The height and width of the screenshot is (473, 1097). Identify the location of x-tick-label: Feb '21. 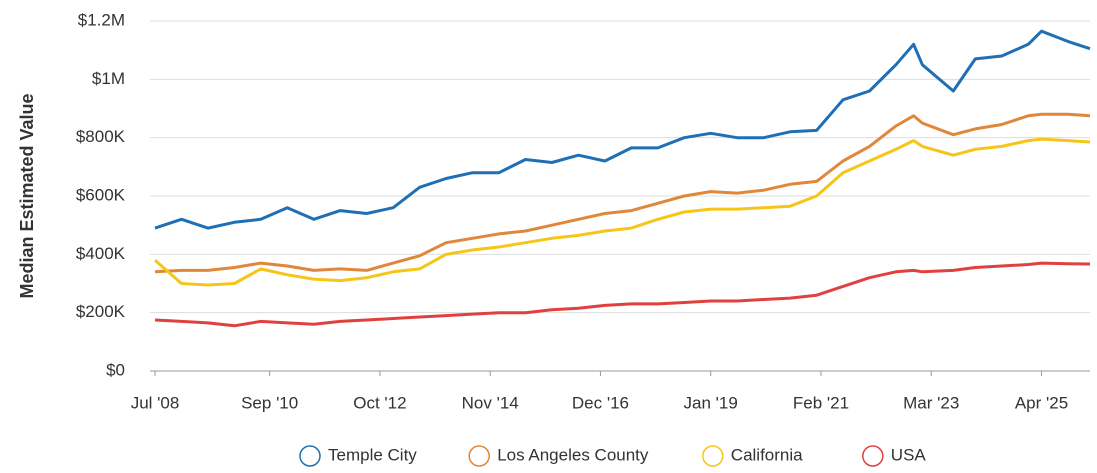
(821, 402).